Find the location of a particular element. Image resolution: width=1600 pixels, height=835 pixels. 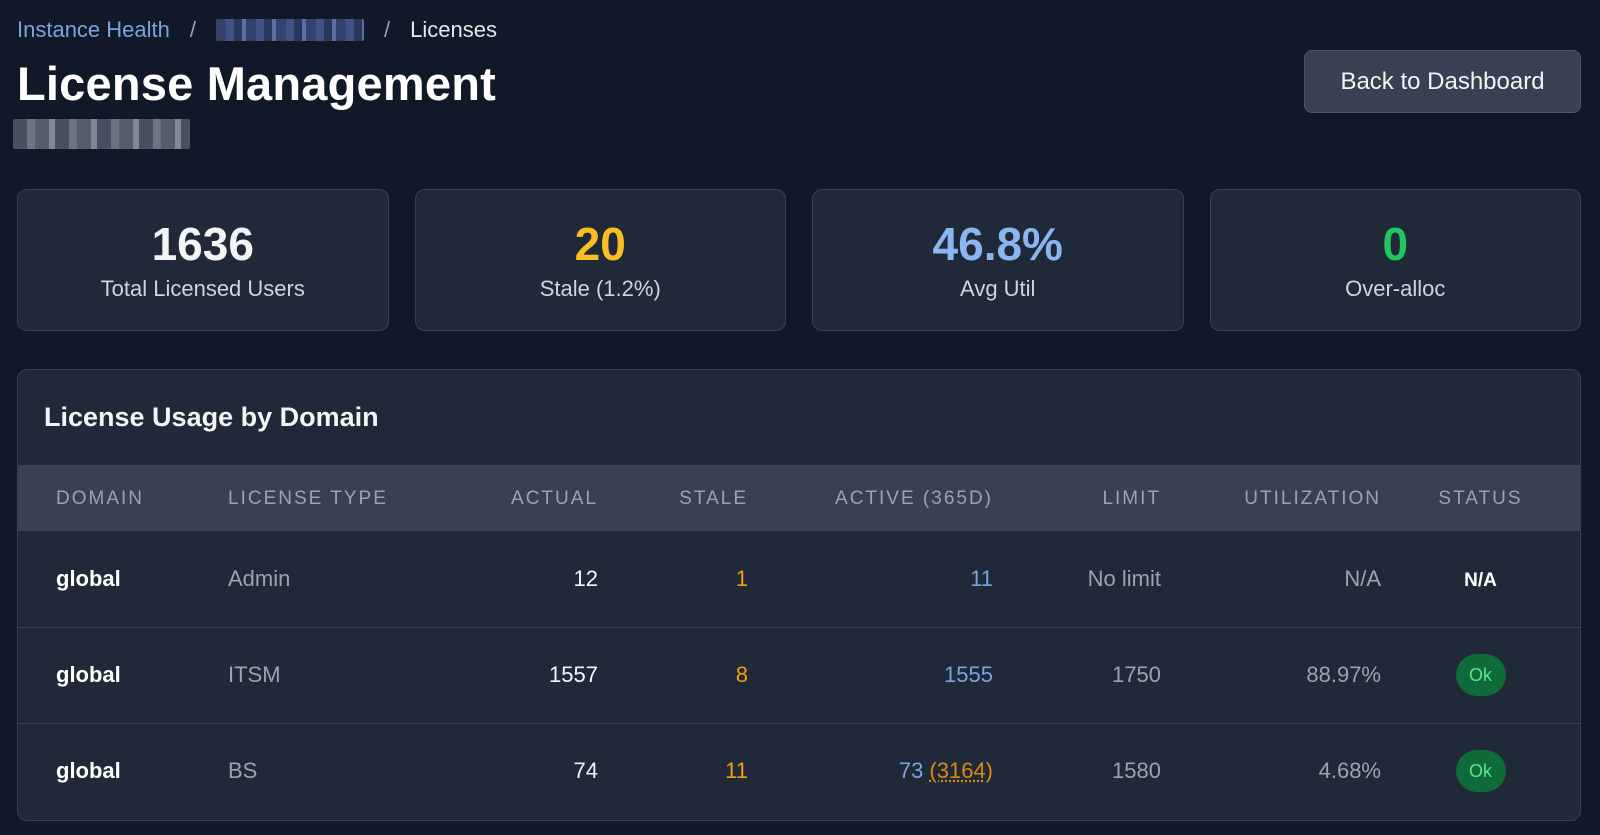

column-header-limit: Limit is located at coordinates (1131, 498).